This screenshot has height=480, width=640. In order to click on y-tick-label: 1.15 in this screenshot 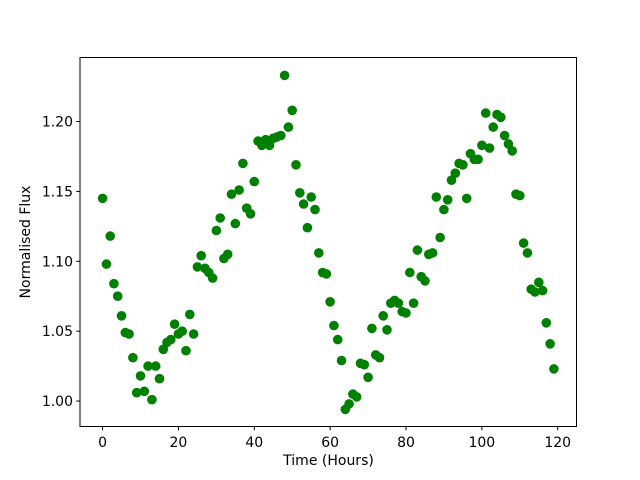, I will do `click(57, 192)`.